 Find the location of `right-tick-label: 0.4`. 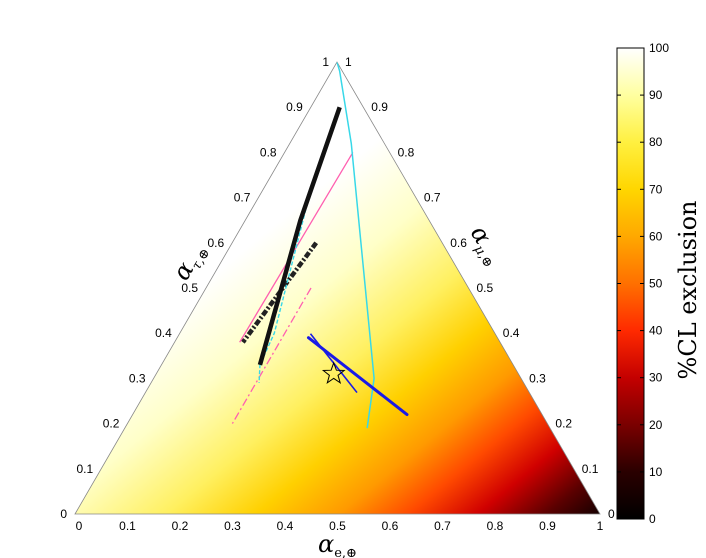

right-tick-label: 0.4 is located at coordinates (511, 333).